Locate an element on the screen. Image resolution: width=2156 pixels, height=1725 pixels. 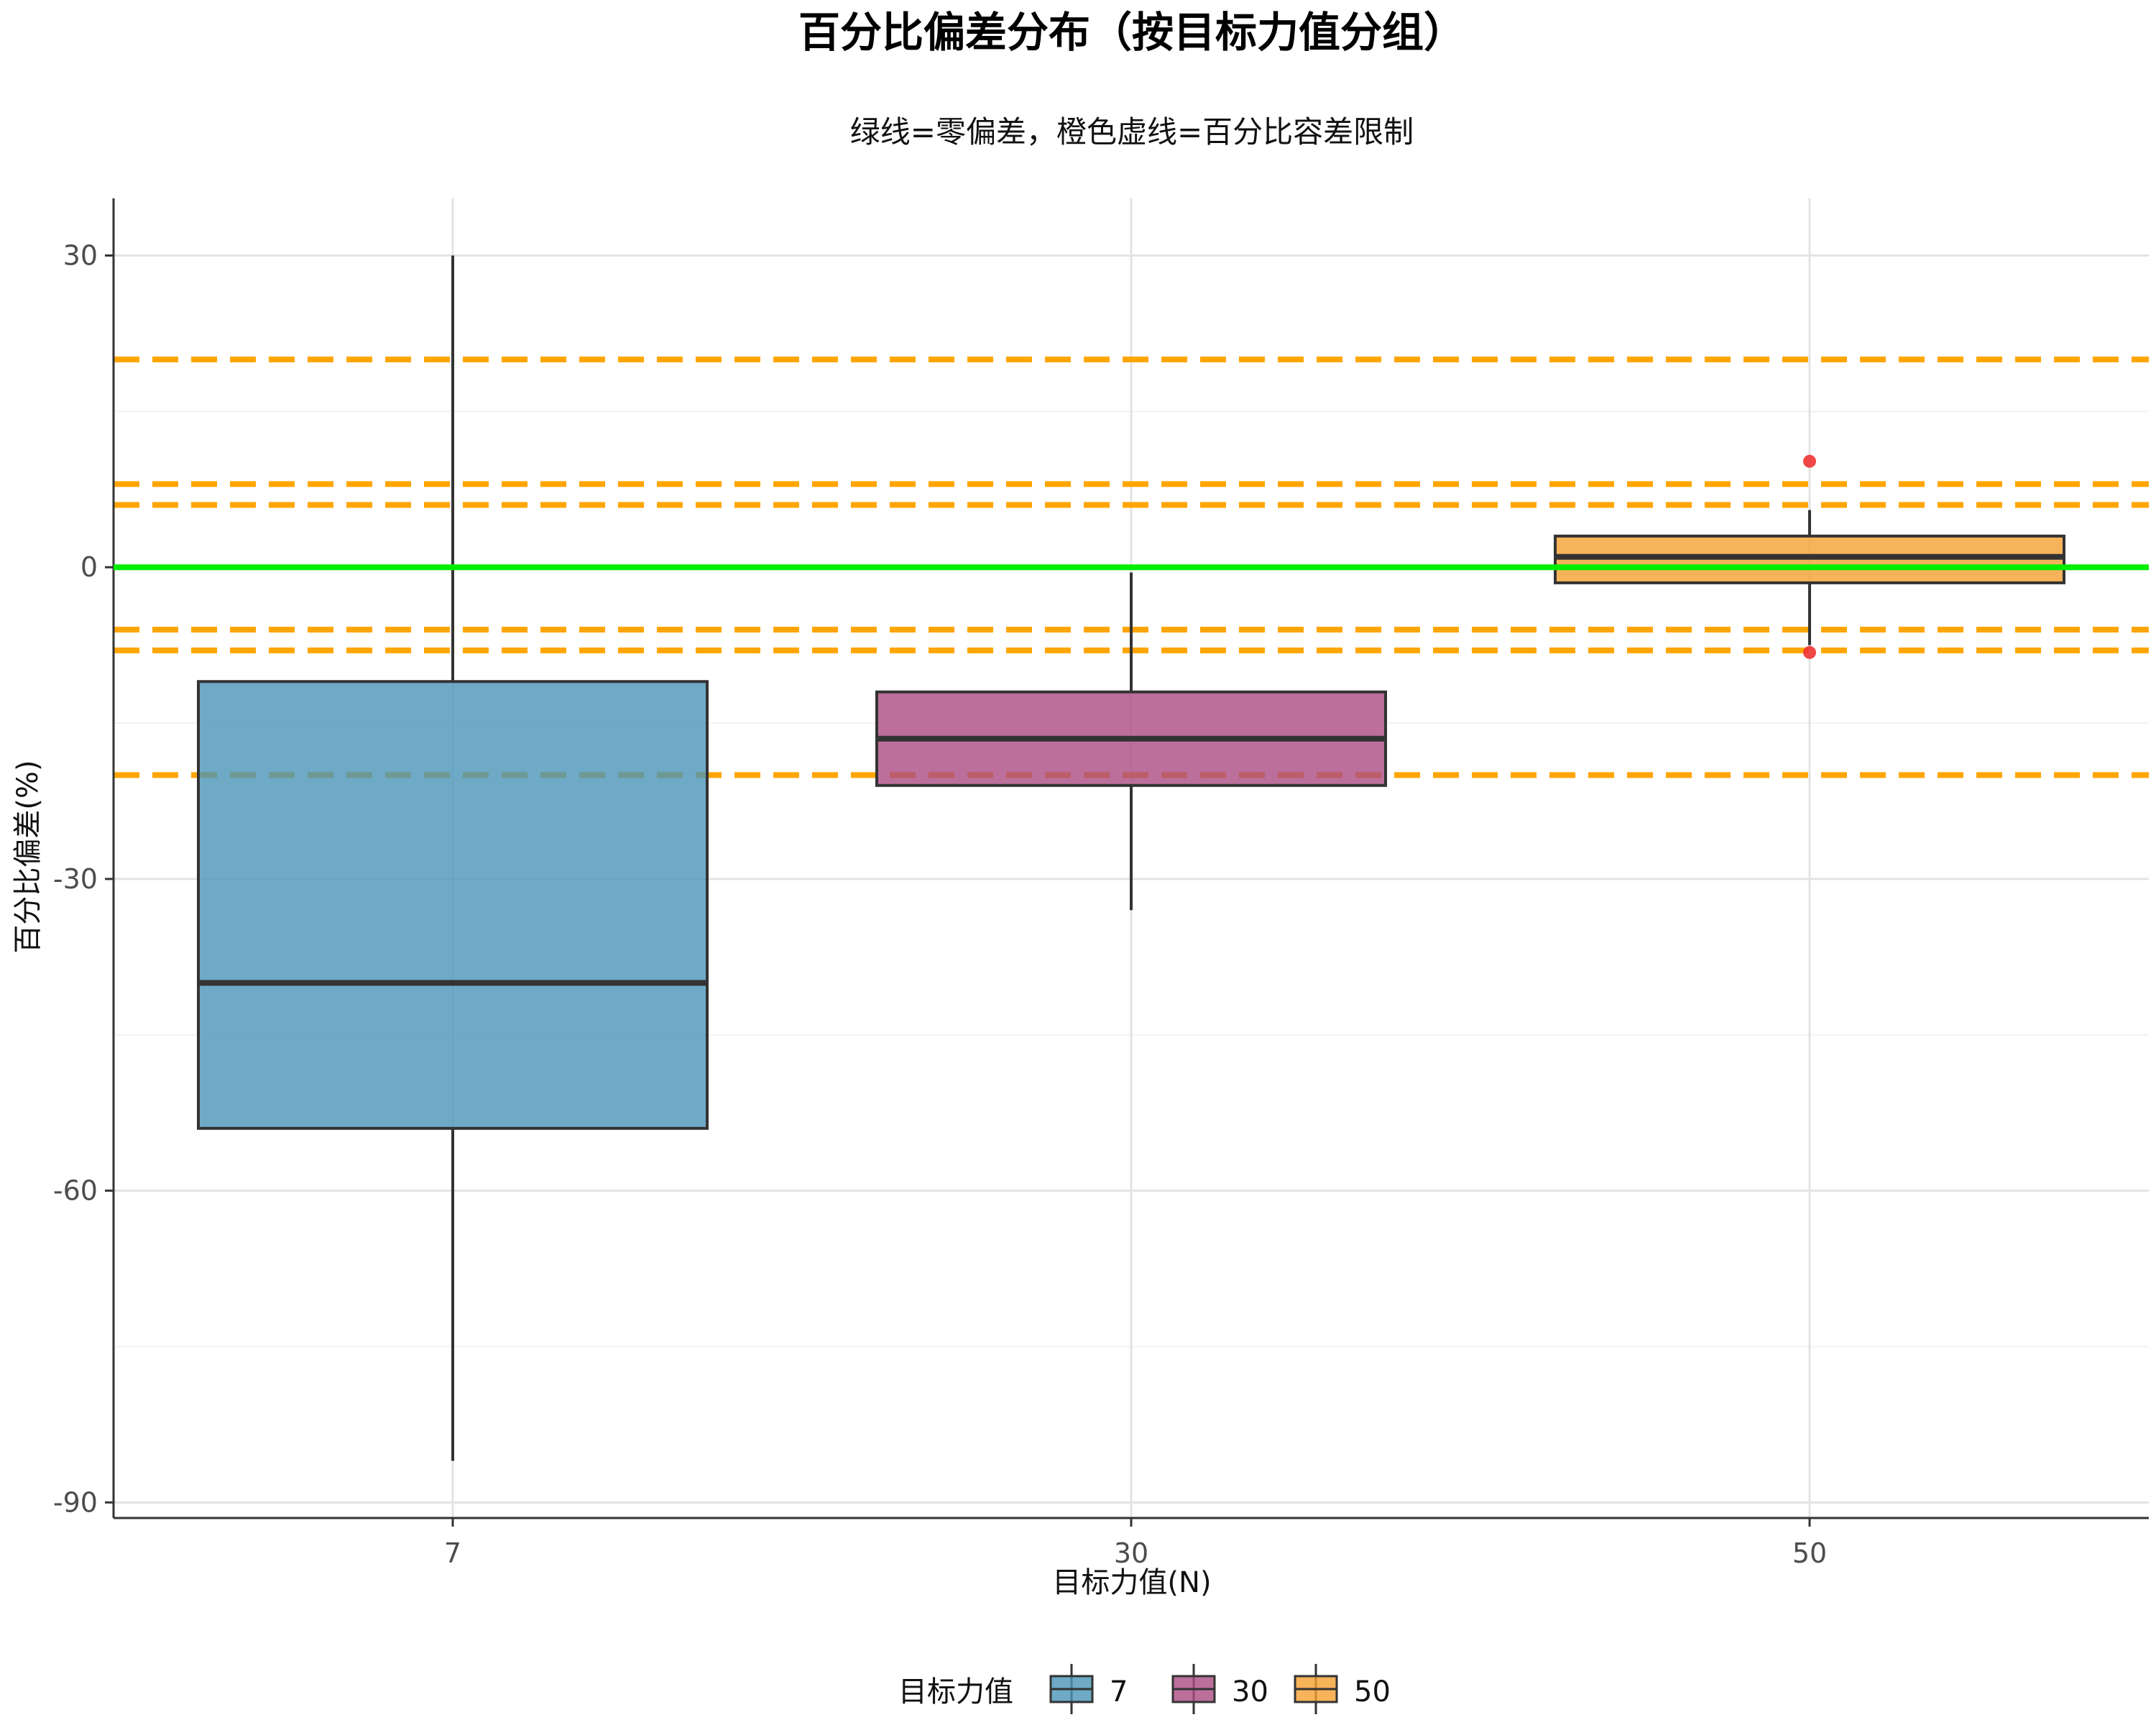
x-axis-title: 目标力值(N) is located at coordinates (1131, 1582).